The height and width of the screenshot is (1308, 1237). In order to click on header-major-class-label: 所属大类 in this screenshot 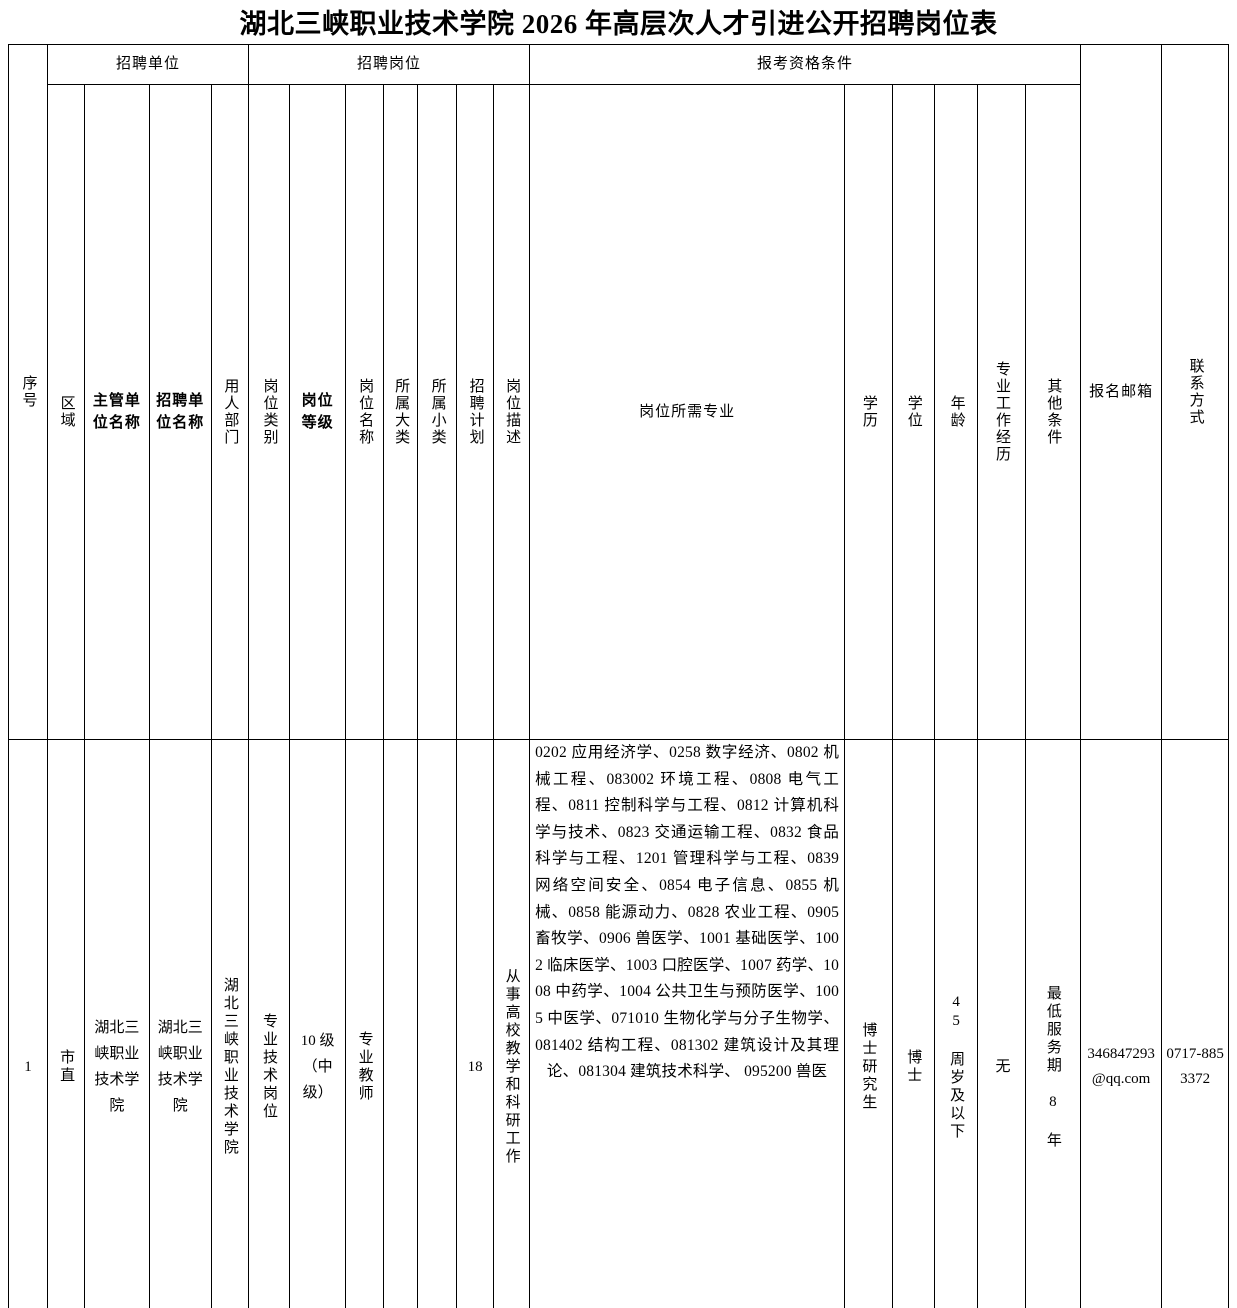, I will do `click(400, 412)`.